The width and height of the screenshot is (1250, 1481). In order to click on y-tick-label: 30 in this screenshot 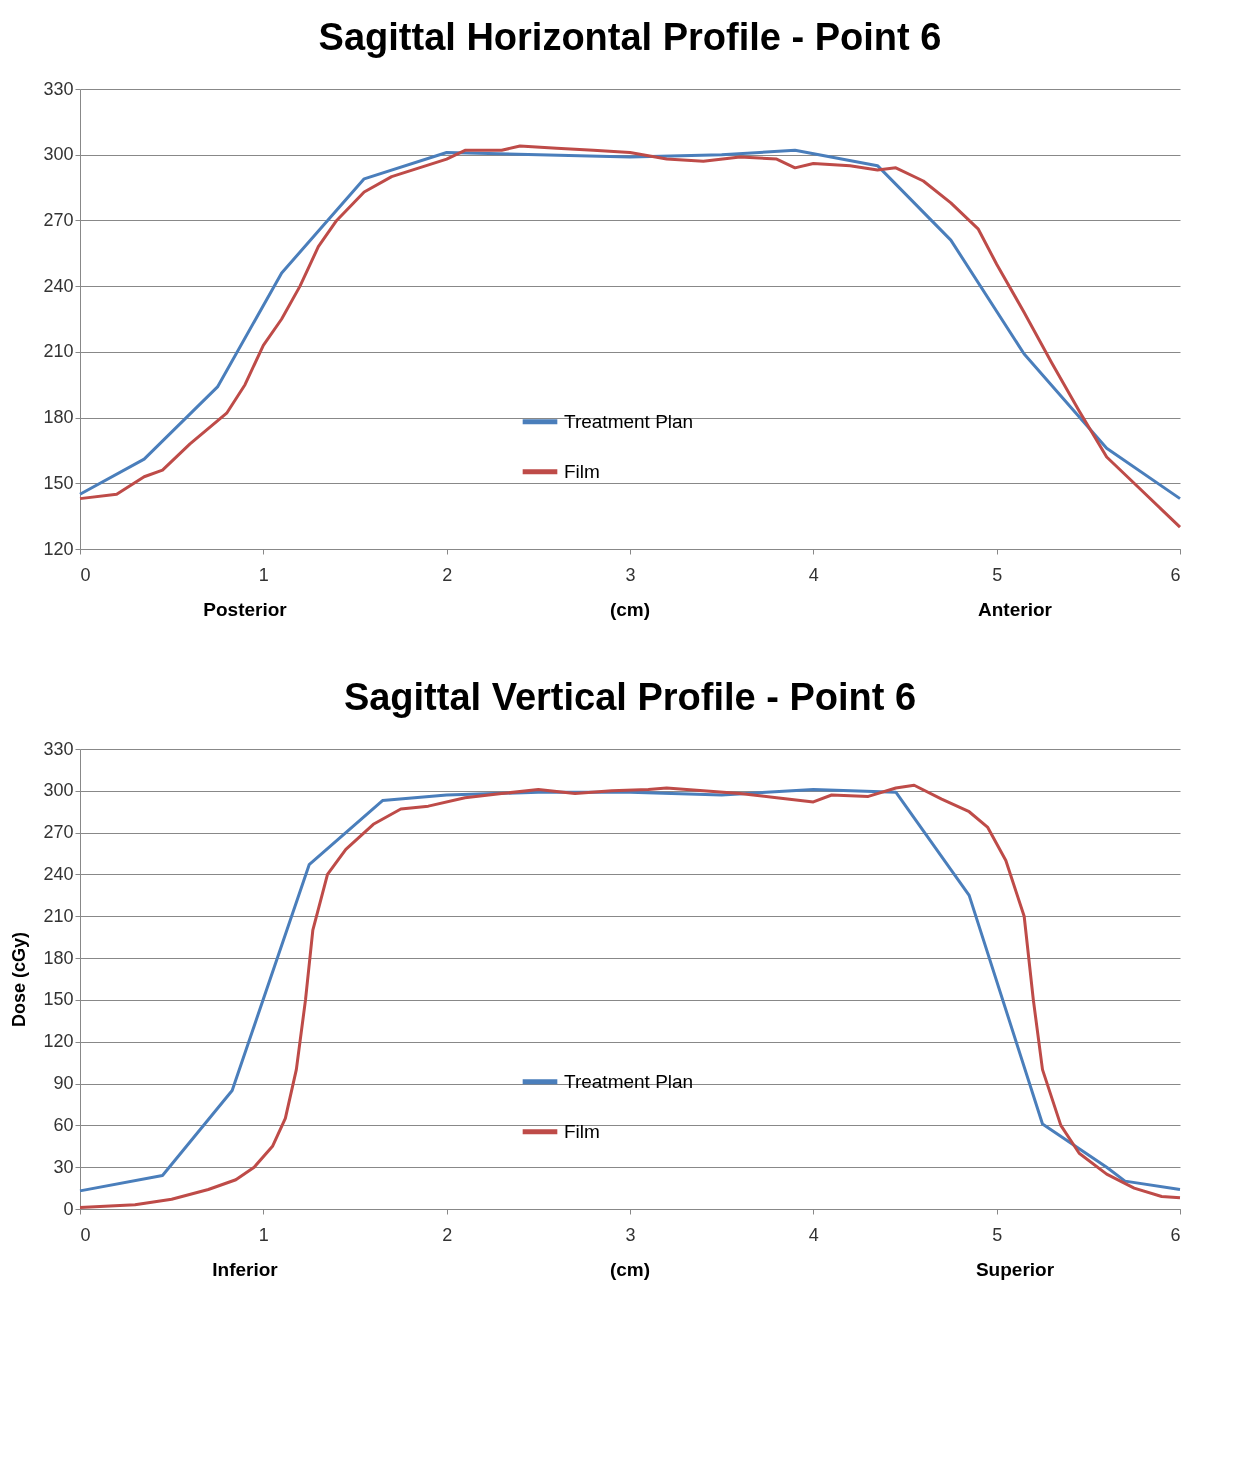, I will do `click(63, 1166)`.